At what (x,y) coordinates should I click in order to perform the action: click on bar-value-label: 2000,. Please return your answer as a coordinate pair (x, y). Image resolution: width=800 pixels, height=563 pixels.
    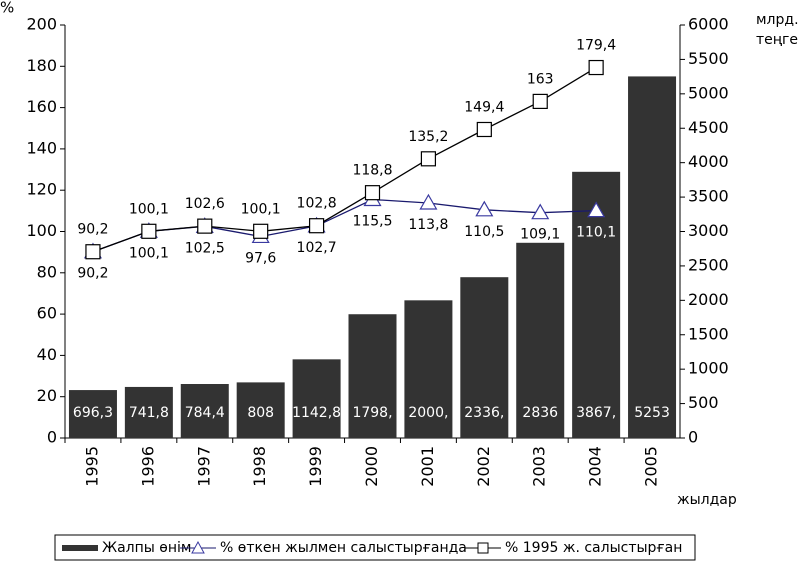
    Looking at the image, I should click on (428, 413).